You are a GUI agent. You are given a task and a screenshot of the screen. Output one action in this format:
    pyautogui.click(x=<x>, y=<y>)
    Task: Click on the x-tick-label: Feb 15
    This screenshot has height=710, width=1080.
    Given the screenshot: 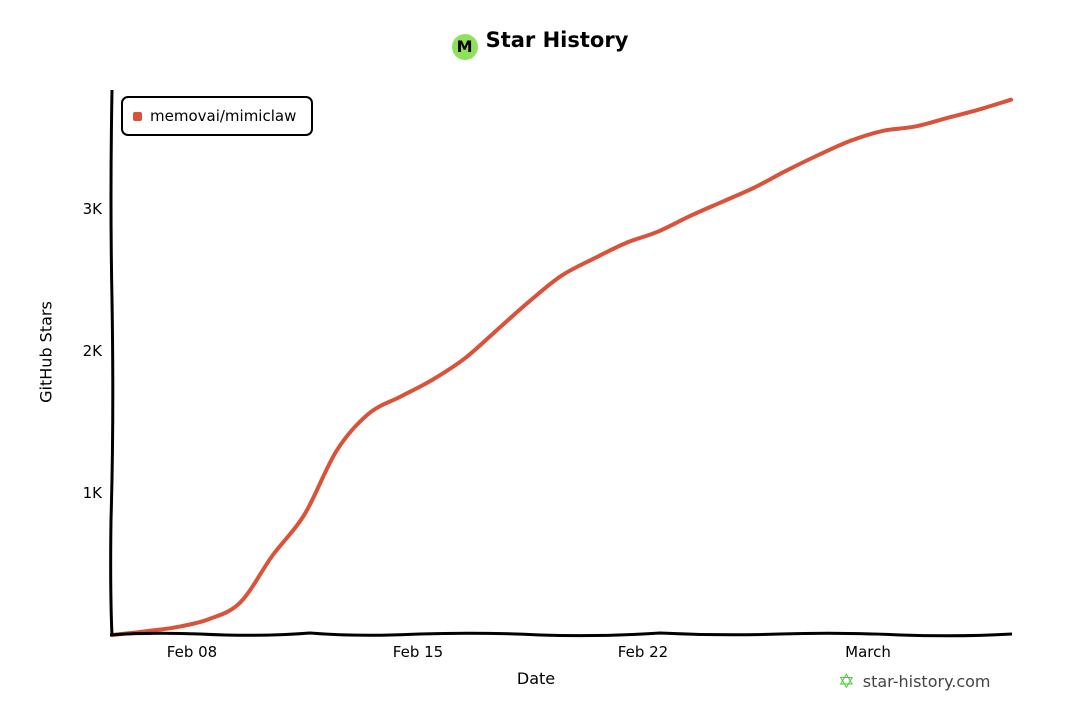 What is the action you would take?
    pyautogui.click(x=418, y=652)
    